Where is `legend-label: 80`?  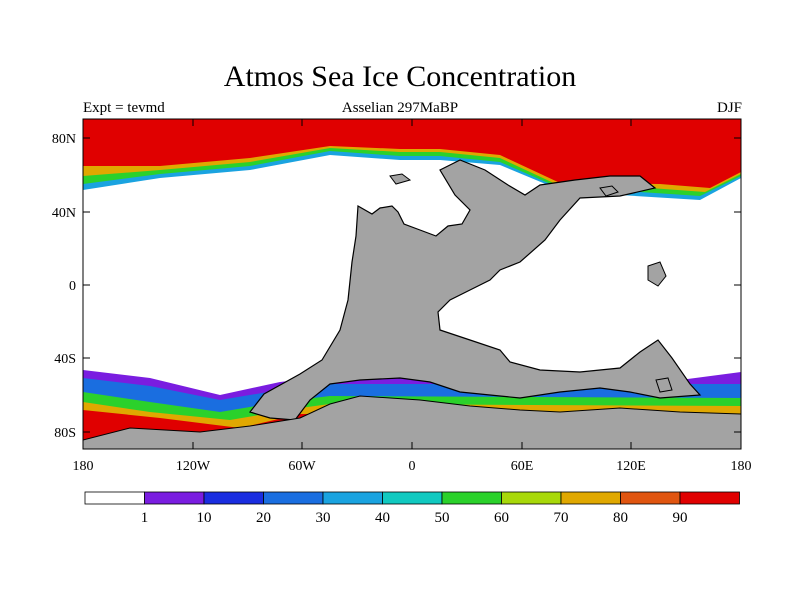
legend-label: 80 is located at coordinates (620, 518).